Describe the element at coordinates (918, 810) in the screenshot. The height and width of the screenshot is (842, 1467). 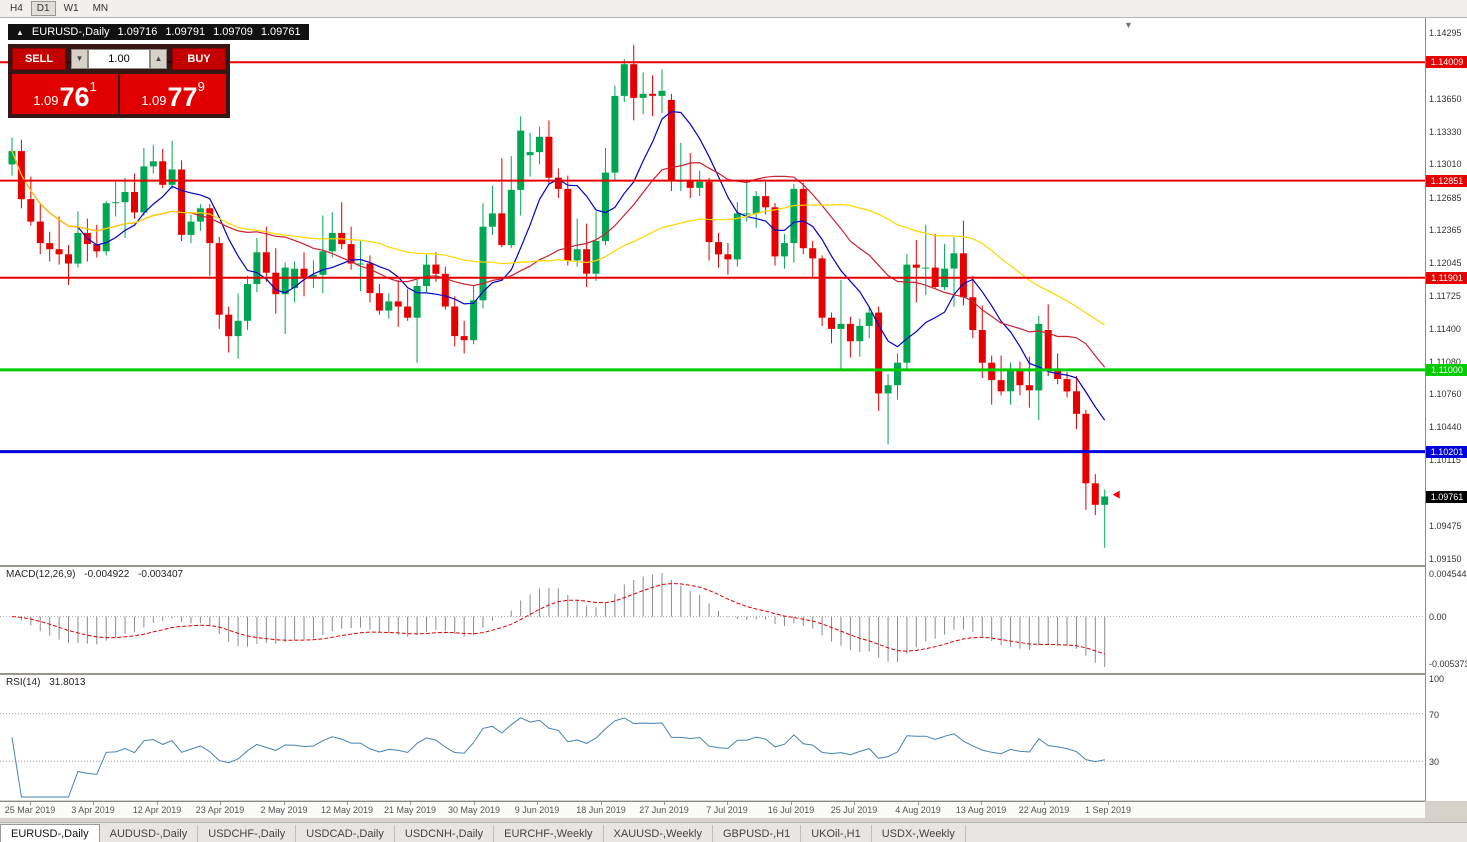
I see `date-label: 4 Aug 2019` at that location.